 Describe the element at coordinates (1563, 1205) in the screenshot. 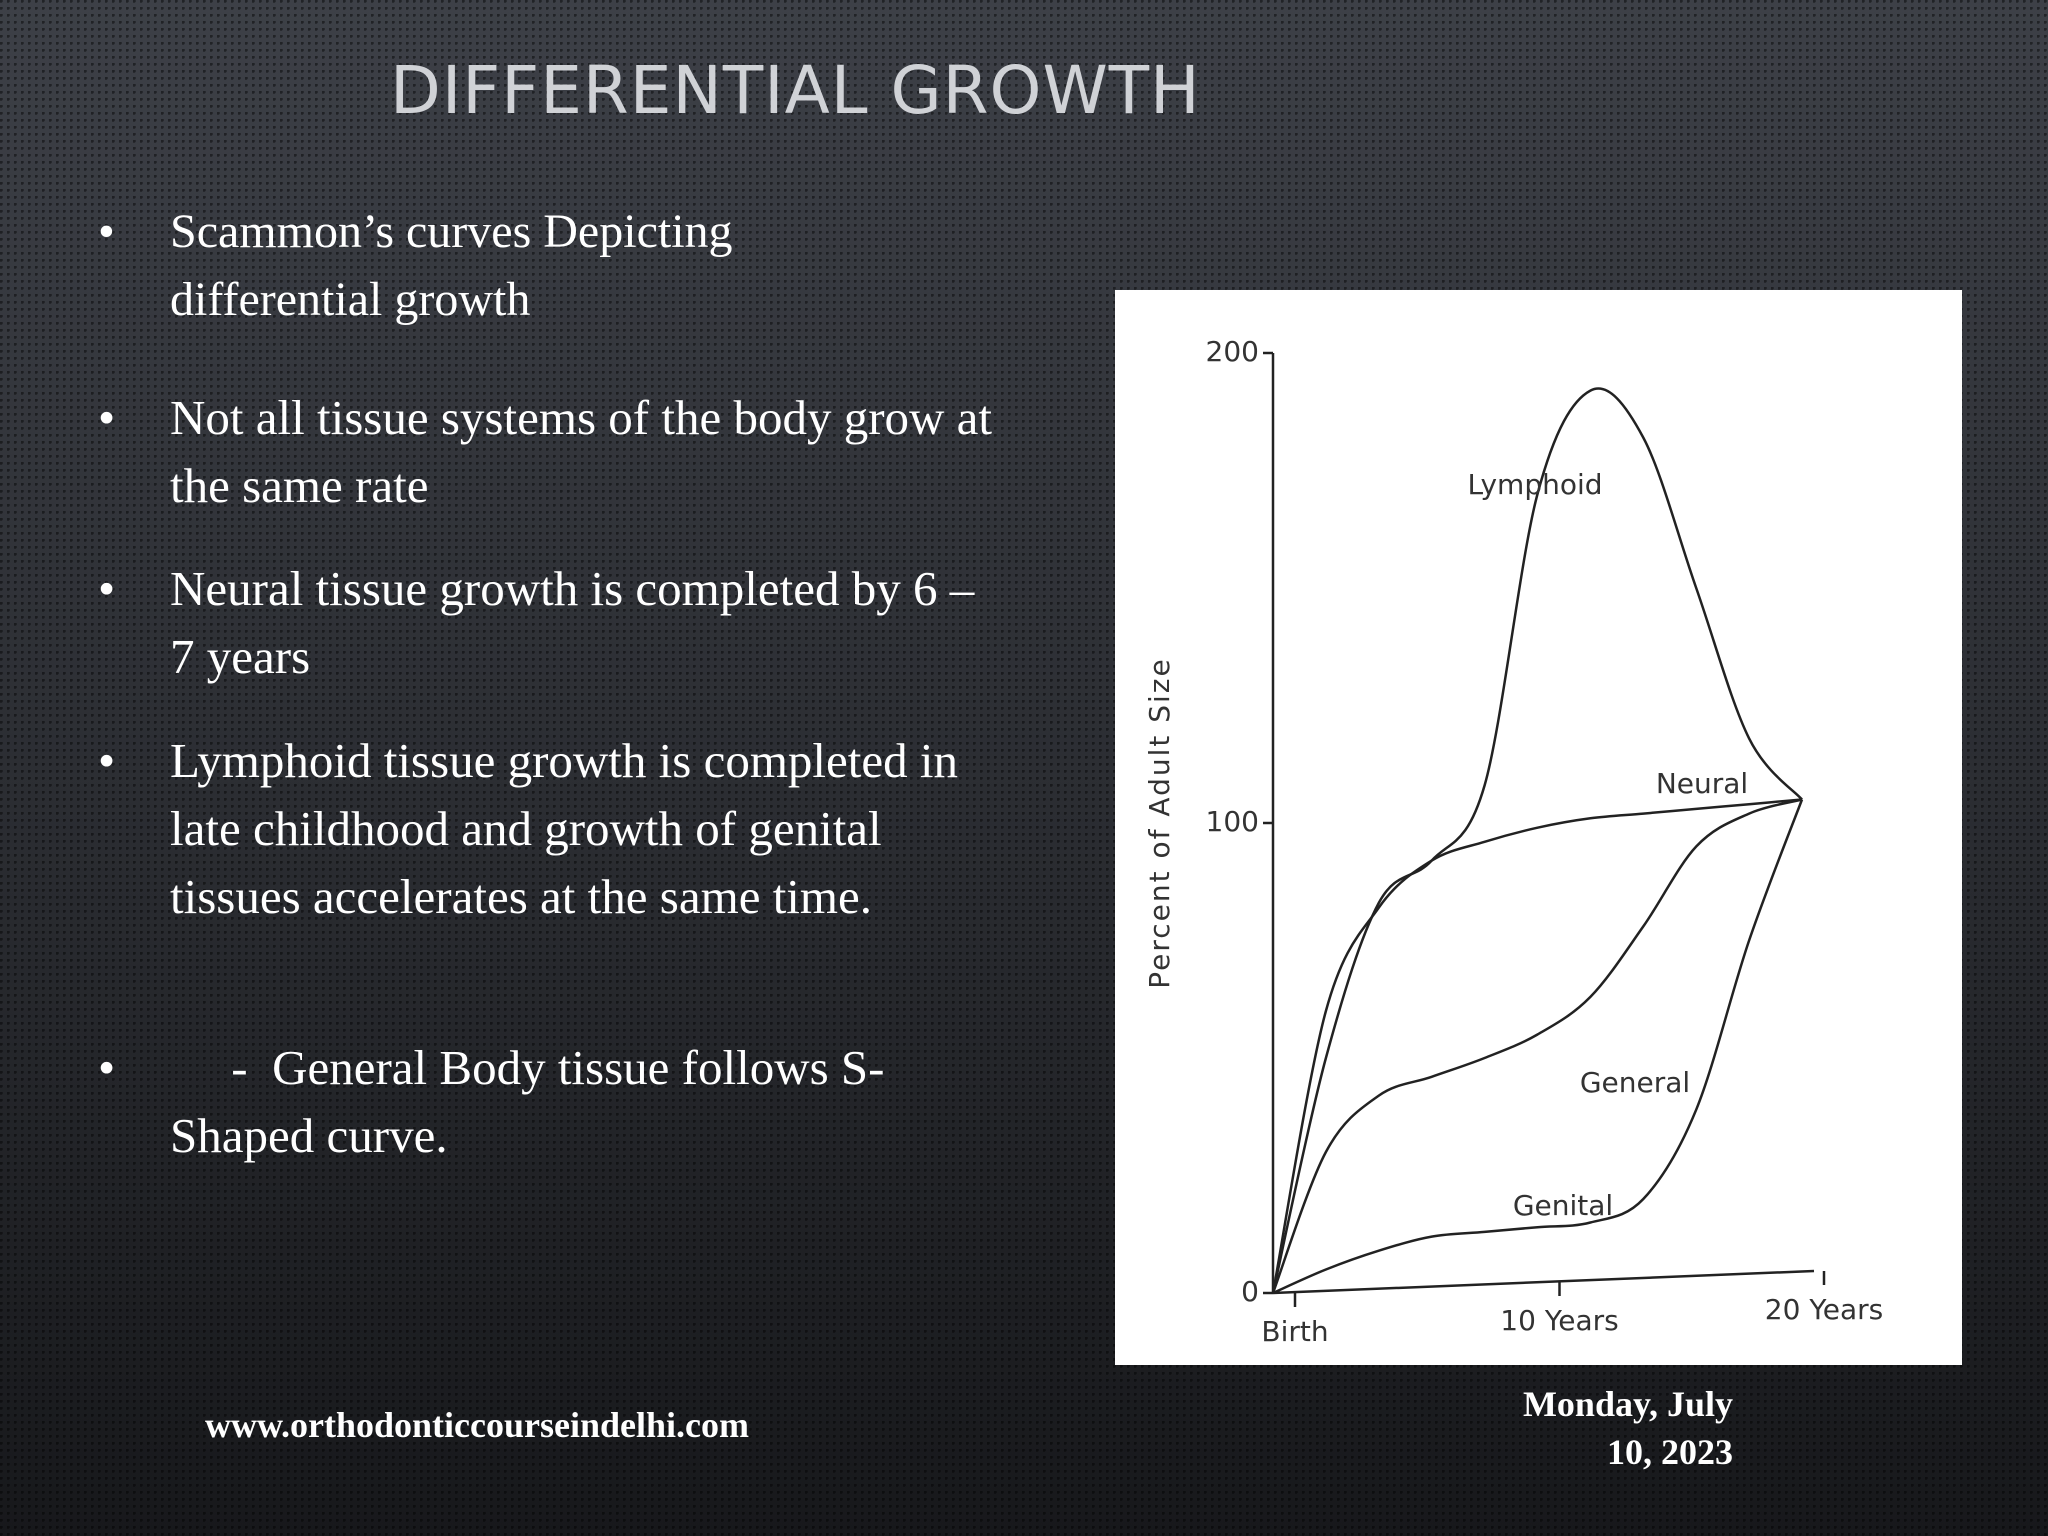

I see `curve-label: Genital` at that location.